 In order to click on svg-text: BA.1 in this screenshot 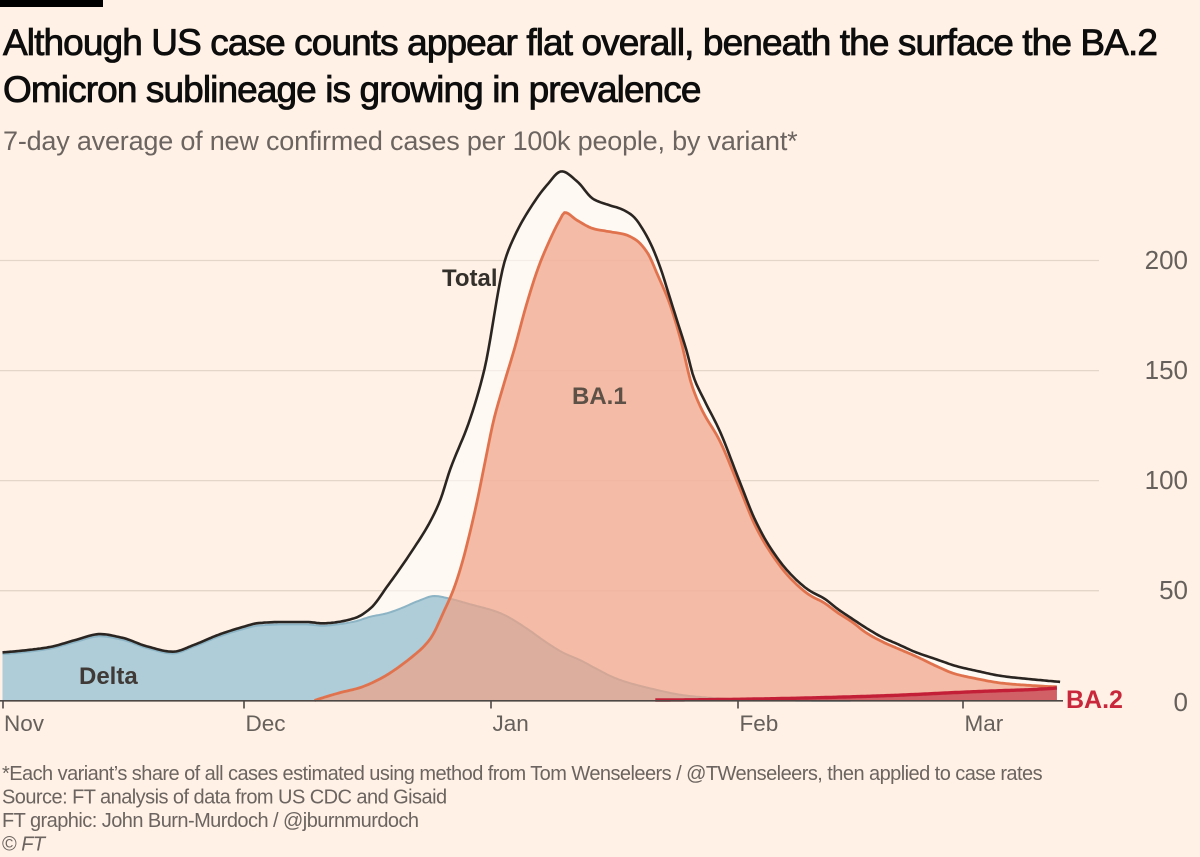, I will do `click(599, 396)`.